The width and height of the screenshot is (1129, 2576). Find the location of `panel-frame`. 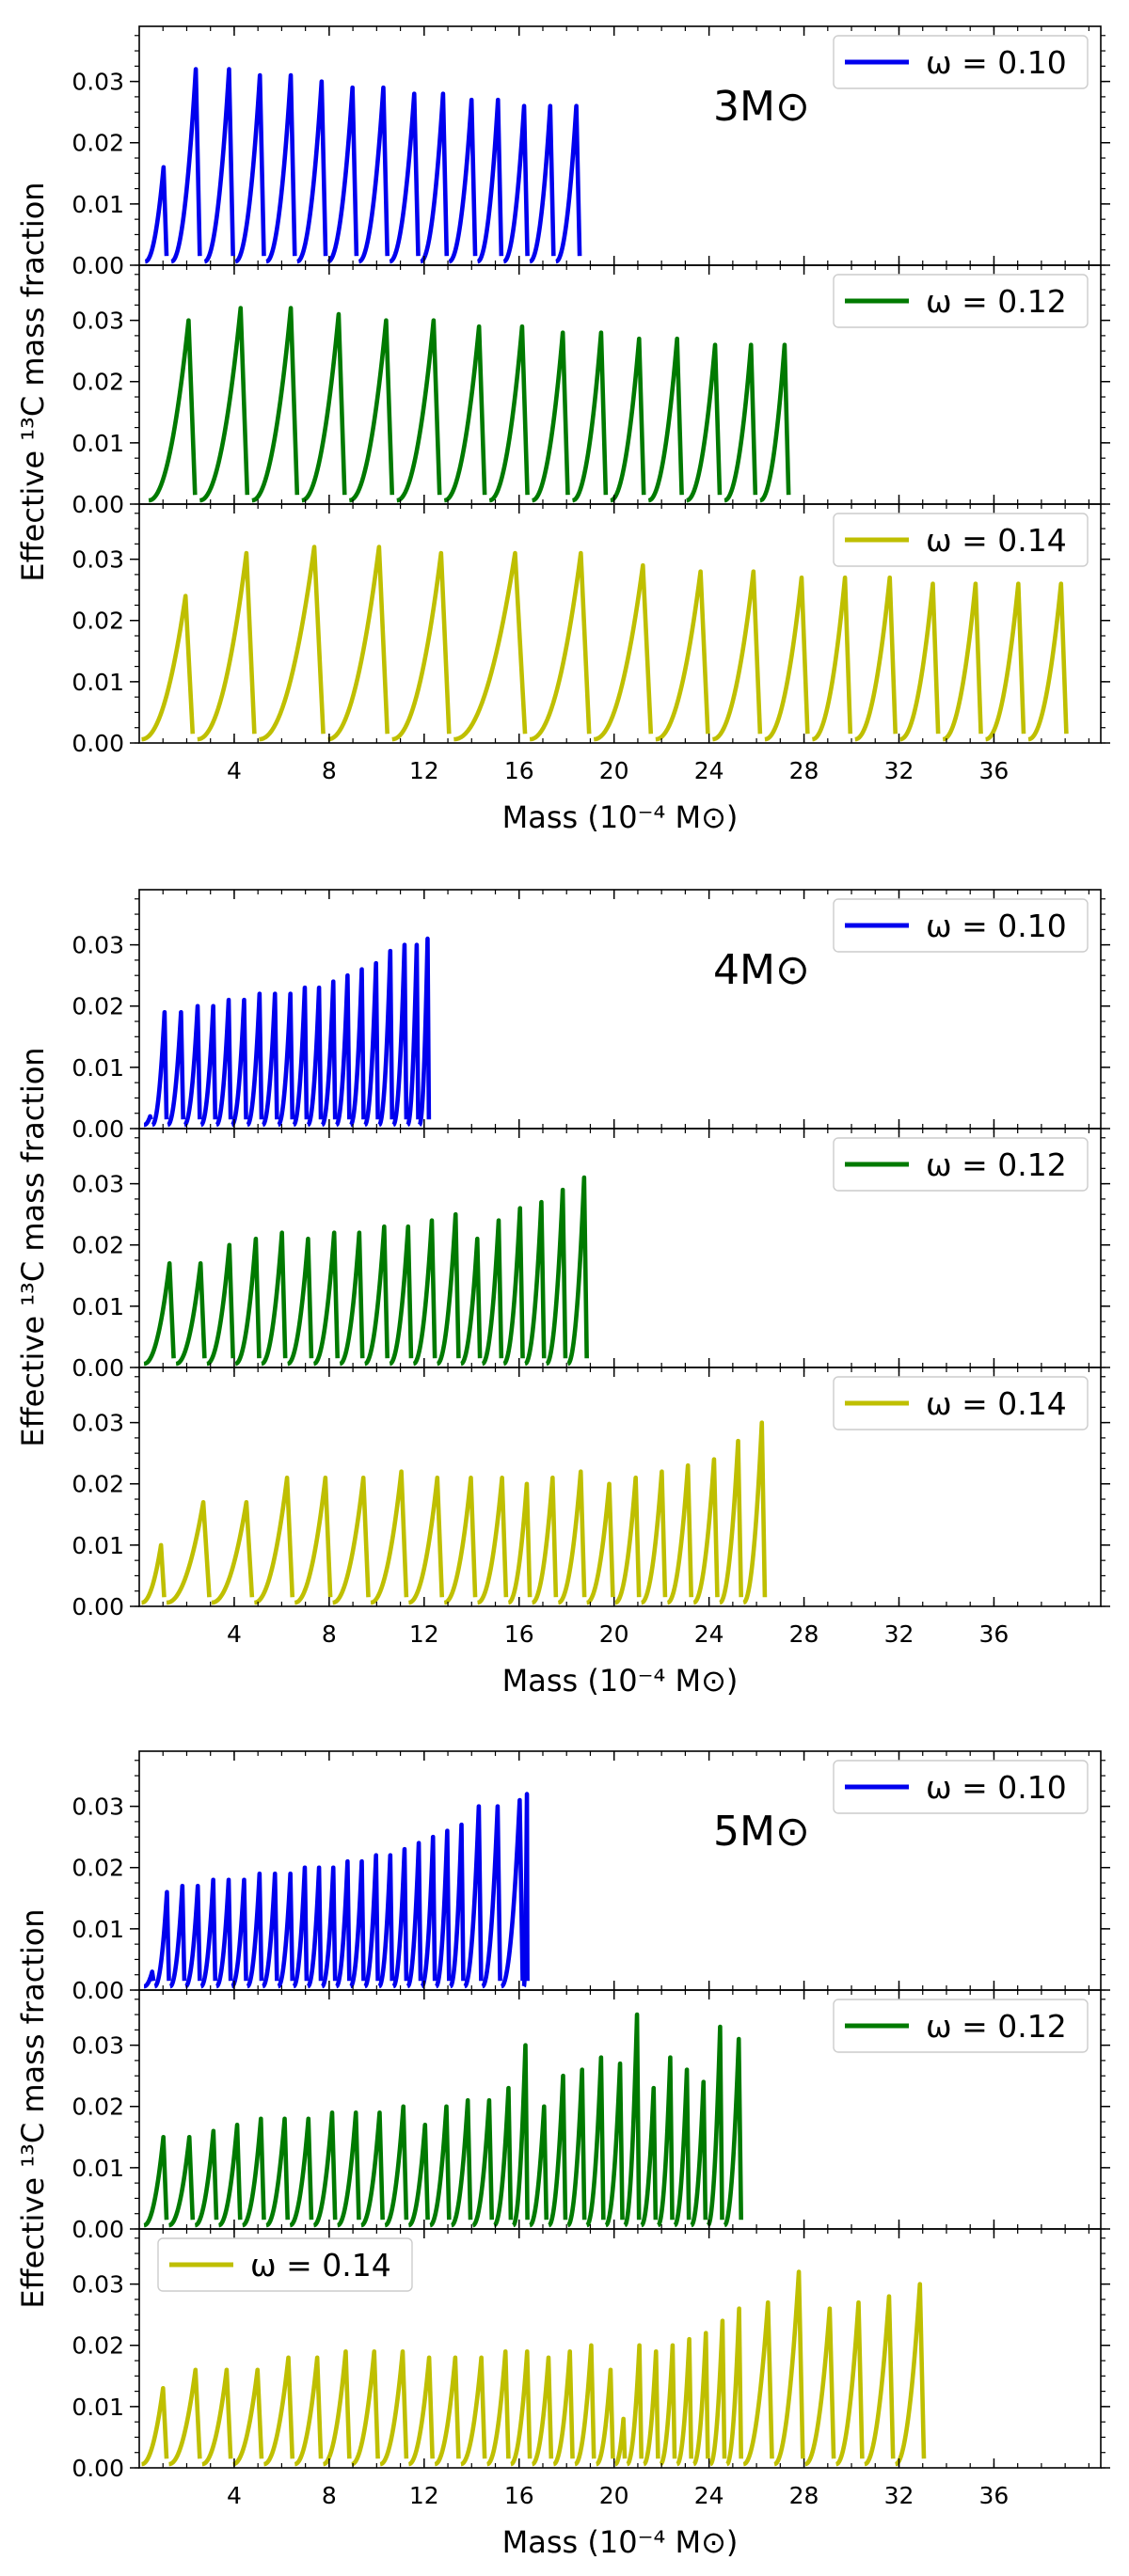

panel-frame is located at coordinates (620, 623).